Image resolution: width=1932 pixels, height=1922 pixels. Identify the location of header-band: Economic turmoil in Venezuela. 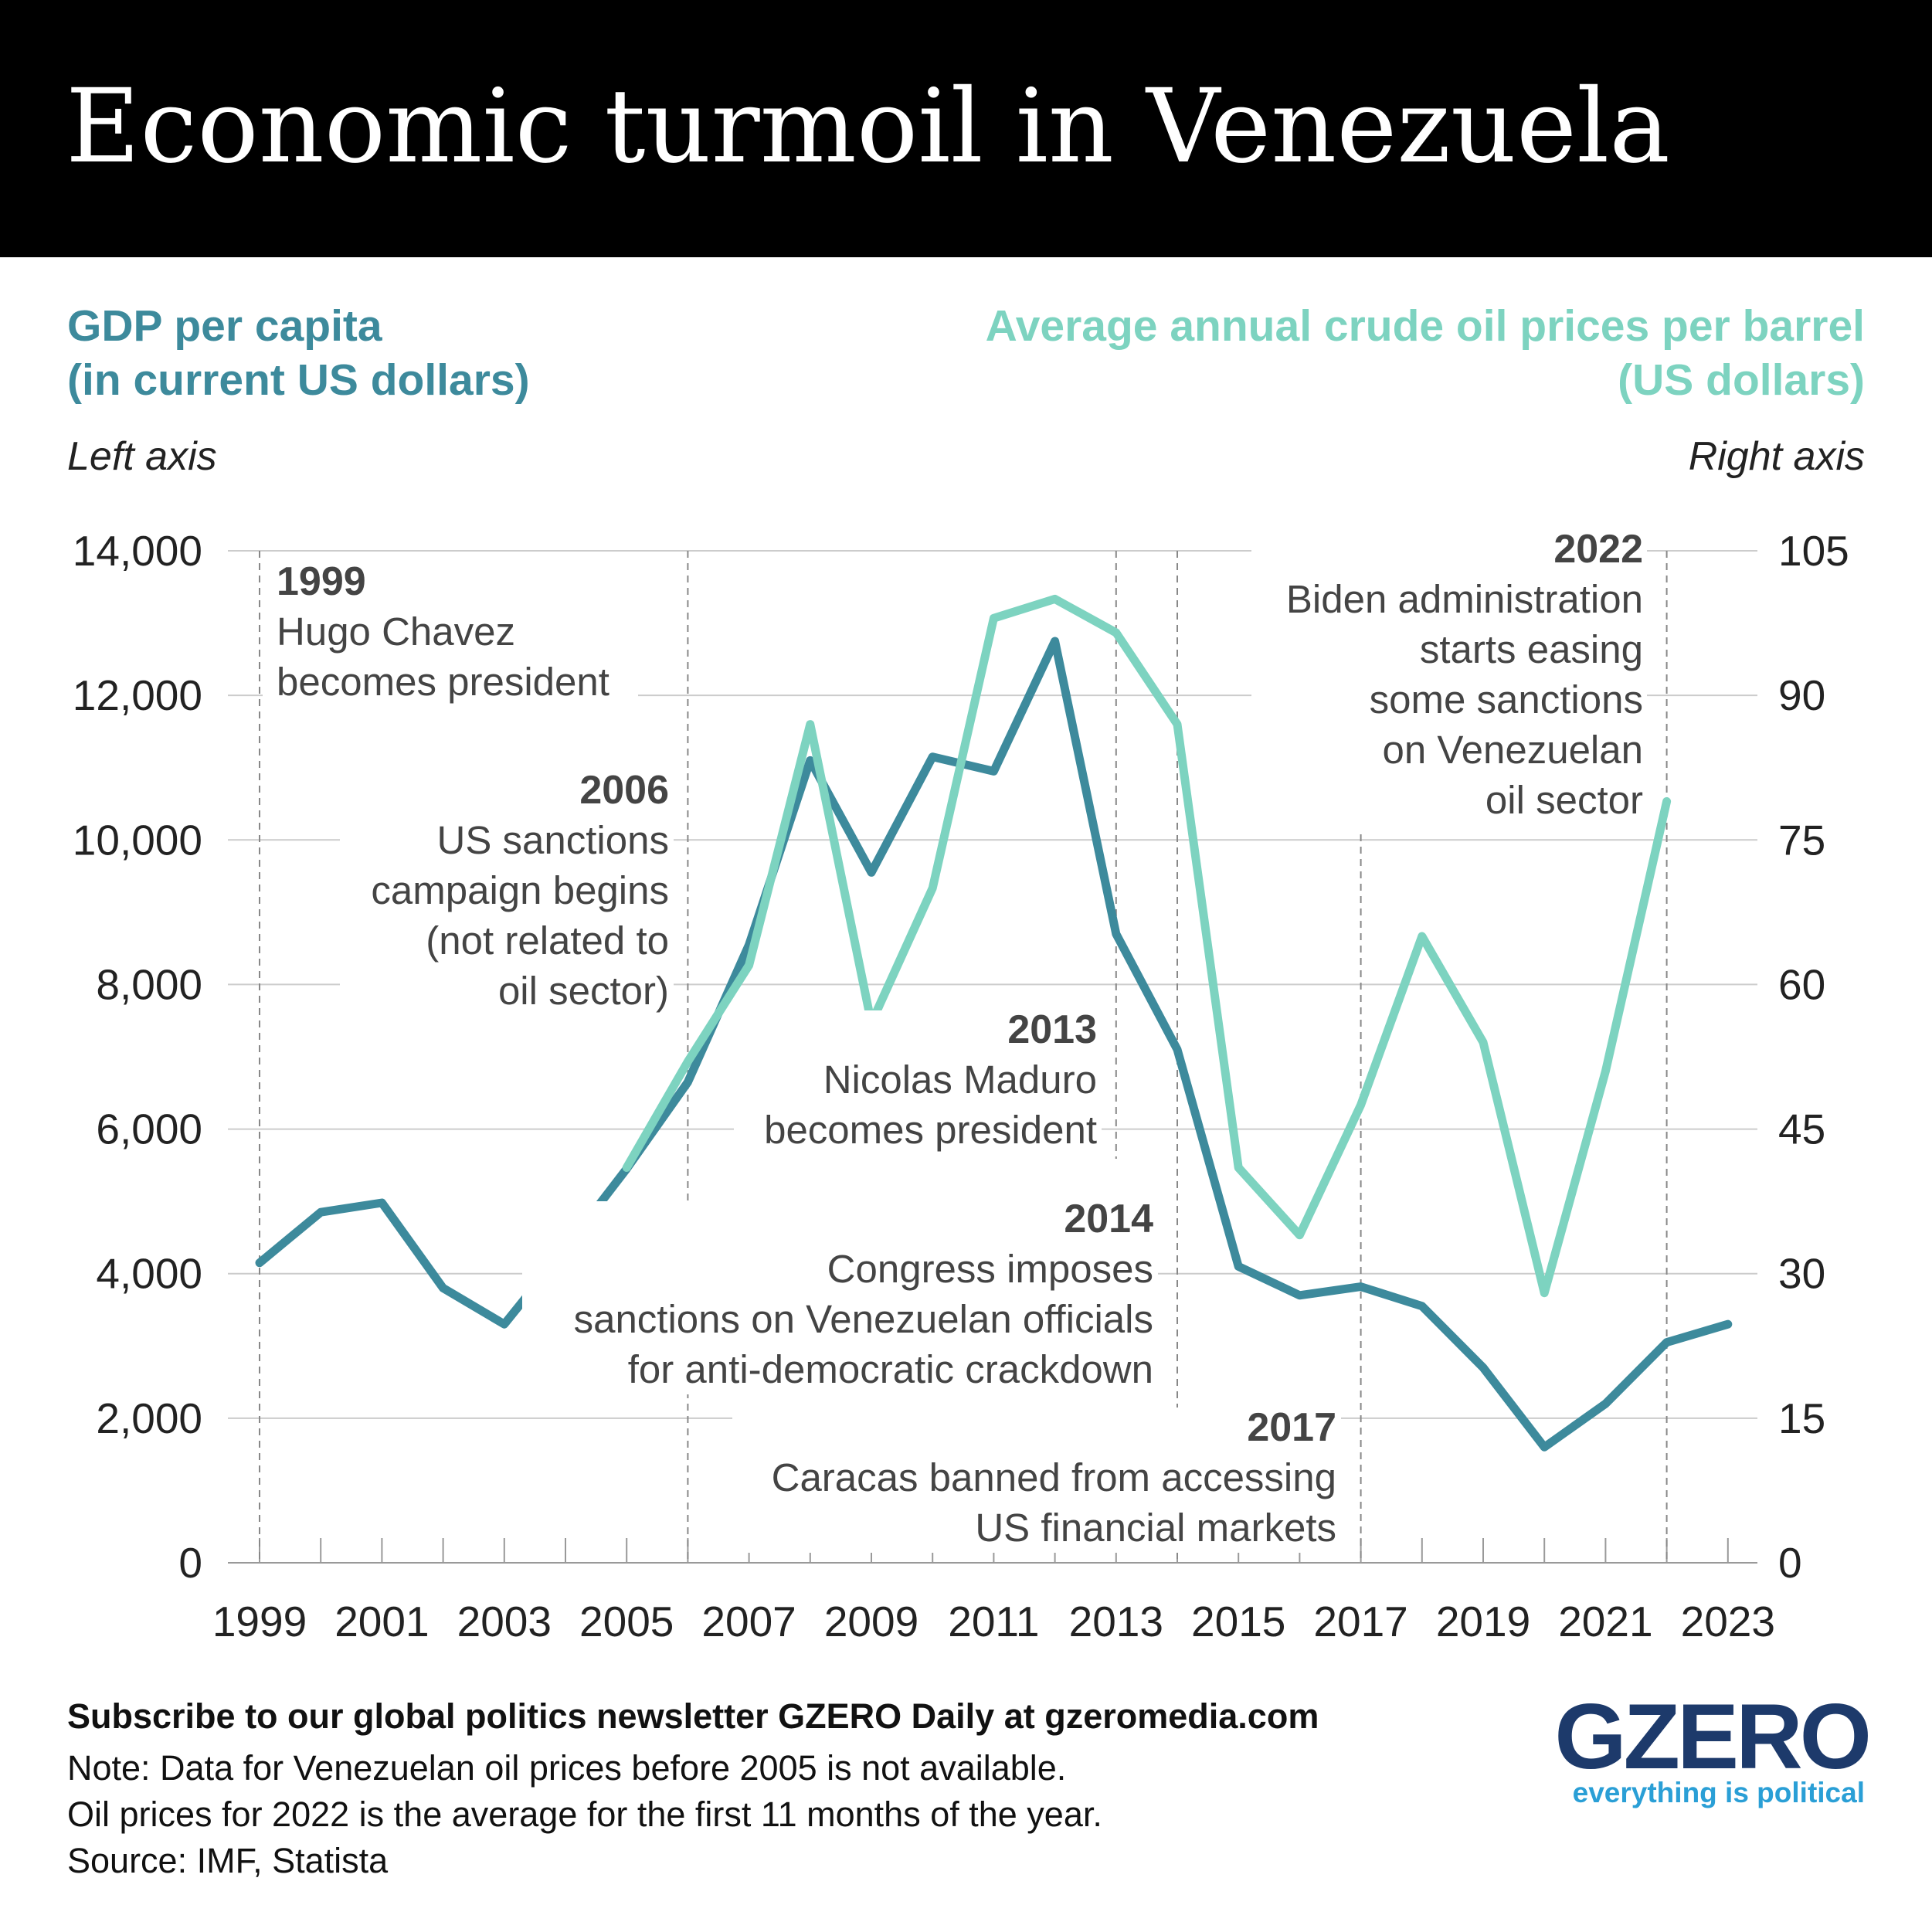
(966, 128).